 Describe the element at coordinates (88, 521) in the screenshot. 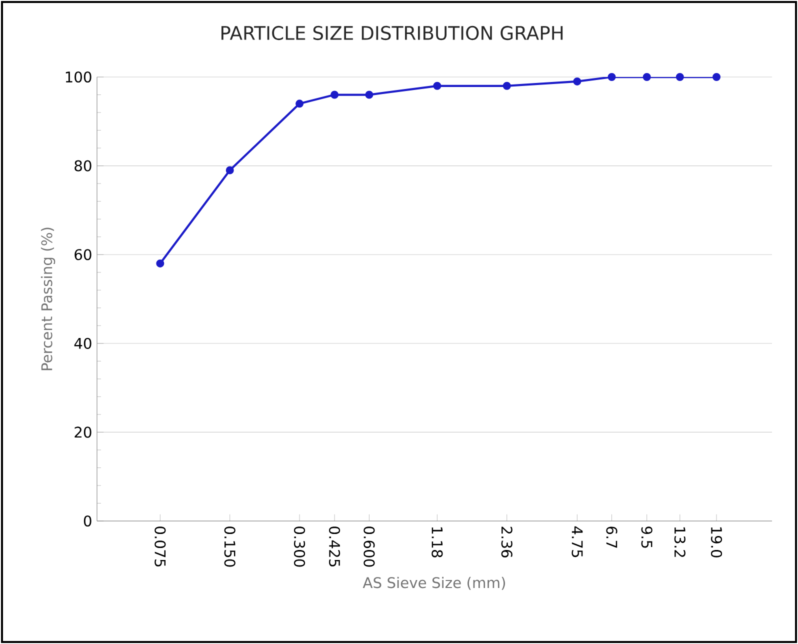

I see `y-tick-label: 0` at that location.